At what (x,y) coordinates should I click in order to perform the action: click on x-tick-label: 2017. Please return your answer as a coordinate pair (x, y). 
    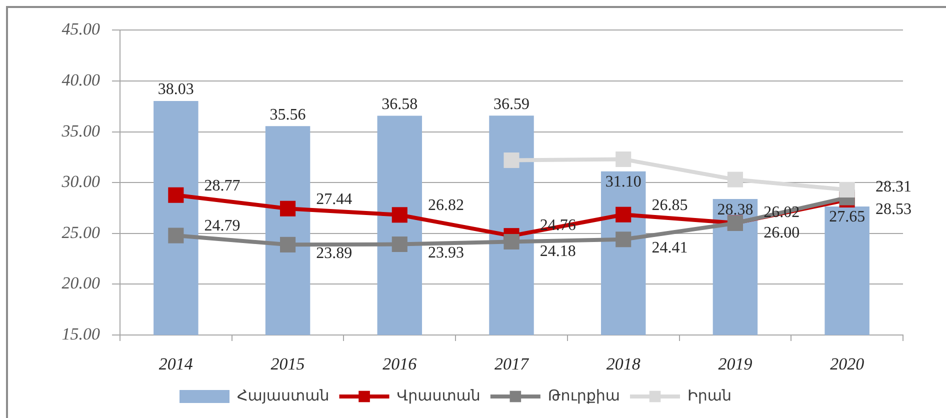
    Looking at the image, I should click on (512, 364).